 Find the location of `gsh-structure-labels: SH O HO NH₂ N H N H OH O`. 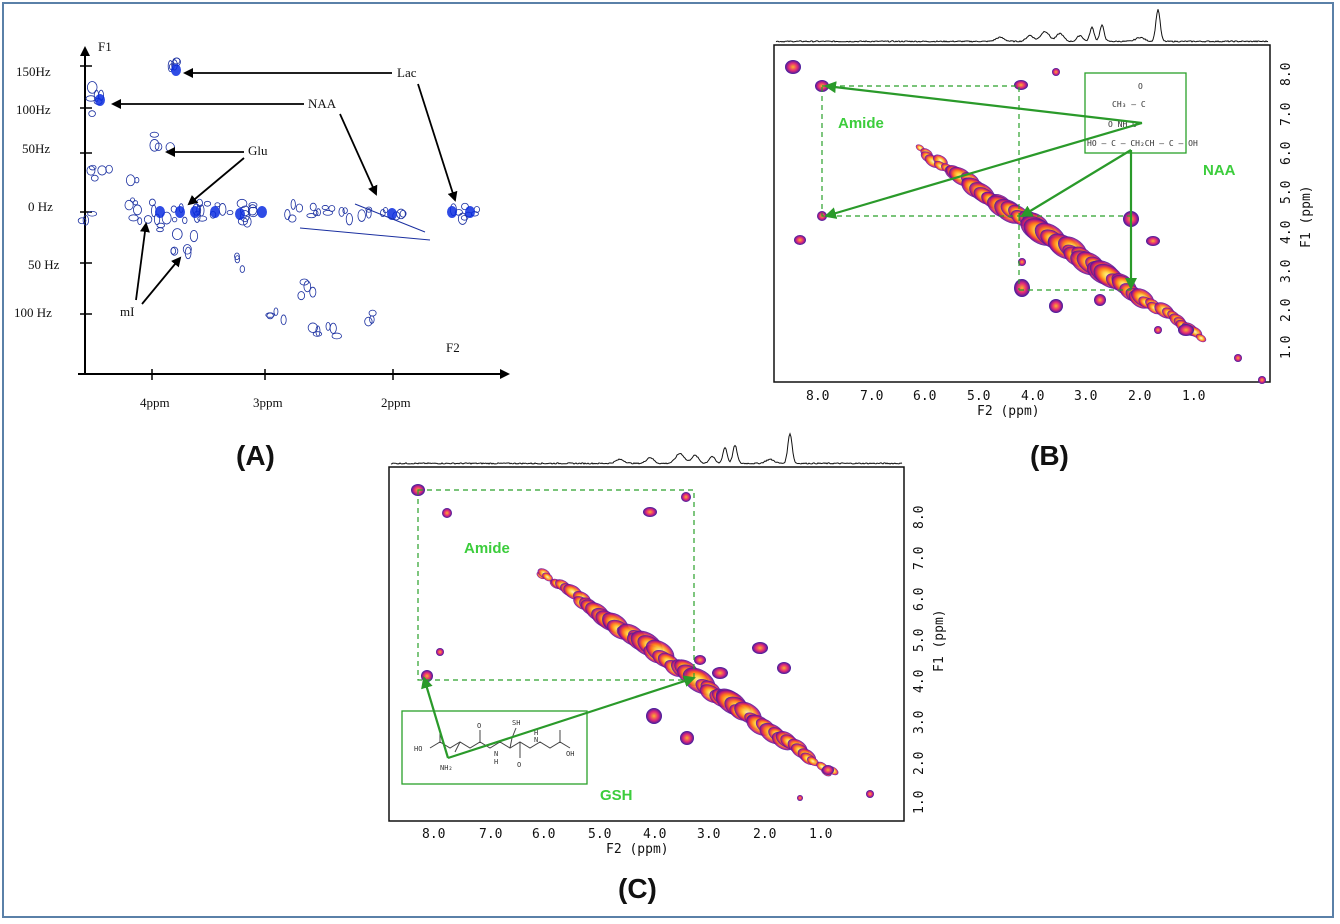

gsh-structure-labels: SH O HO NH₂ N H N H OH O is located at coordinates (494, 745).